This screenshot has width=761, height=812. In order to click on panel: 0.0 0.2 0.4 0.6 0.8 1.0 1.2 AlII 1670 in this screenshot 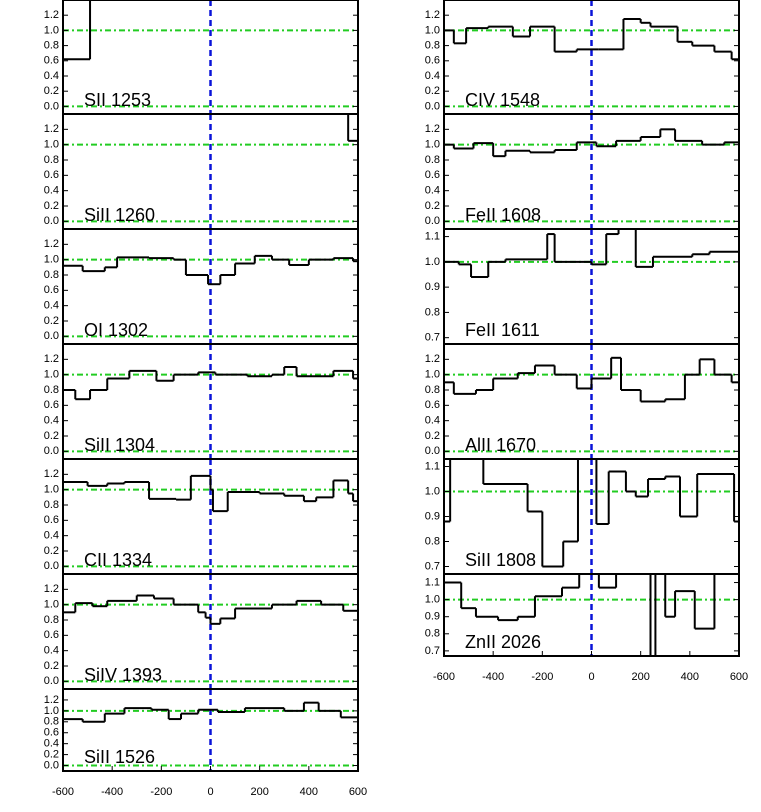, I will do `click(582, 401)`.